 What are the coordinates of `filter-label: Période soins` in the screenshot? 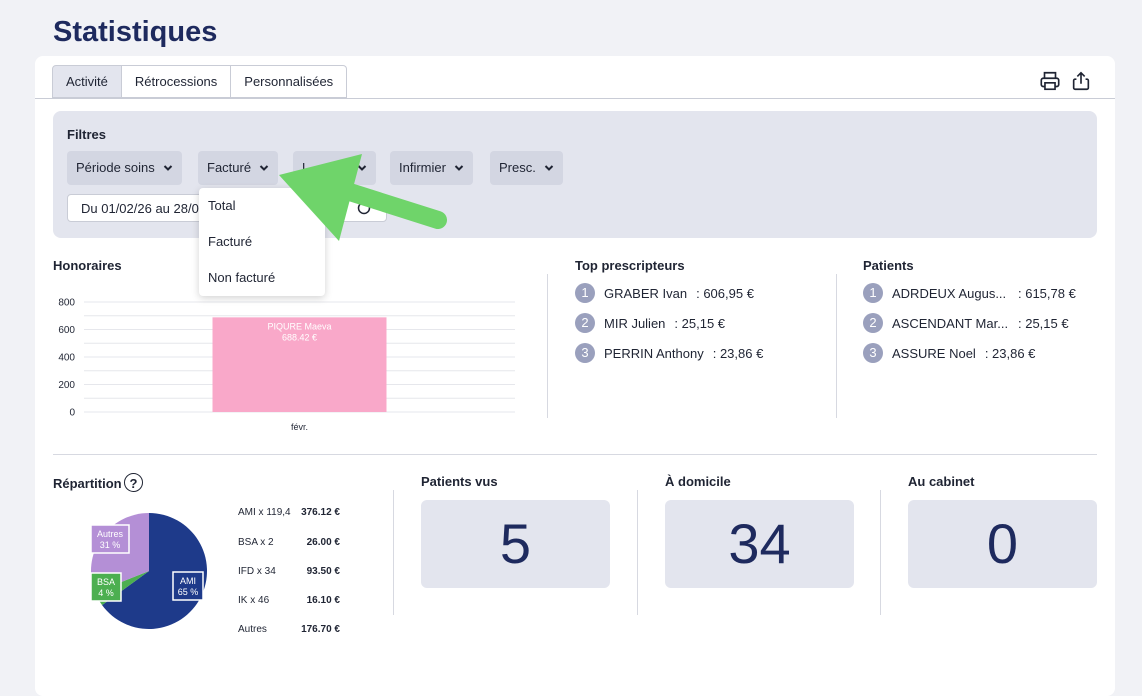 It's located at (115, 167).